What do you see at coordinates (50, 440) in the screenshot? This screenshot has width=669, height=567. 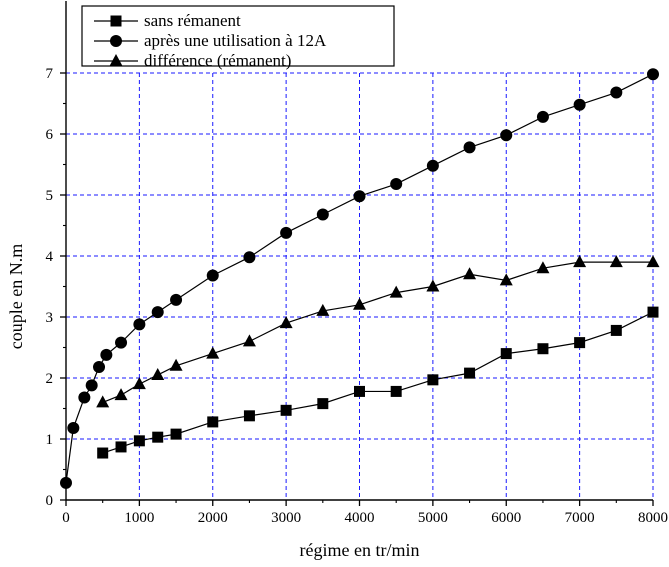 I see `y-tick-label: 1` at bounding box center [50, 440].